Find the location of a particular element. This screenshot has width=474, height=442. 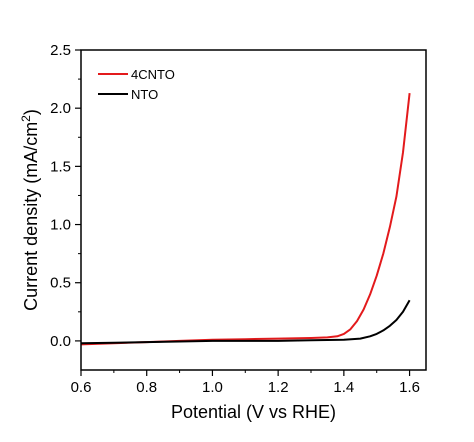

y-tick-label: 0.0 is located at coordinates (60, 341).